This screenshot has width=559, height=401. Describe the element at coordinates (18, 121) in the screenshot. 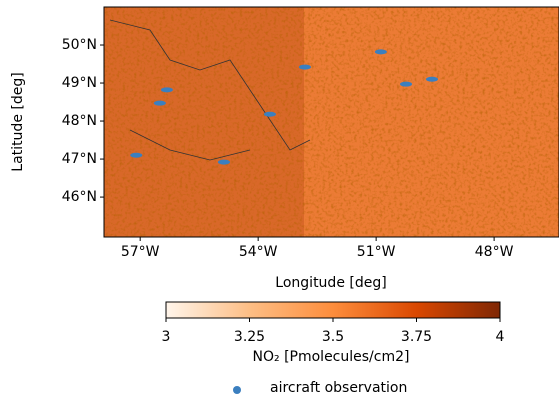

I see `y-axis-label: Latitude [deg]` at that location.